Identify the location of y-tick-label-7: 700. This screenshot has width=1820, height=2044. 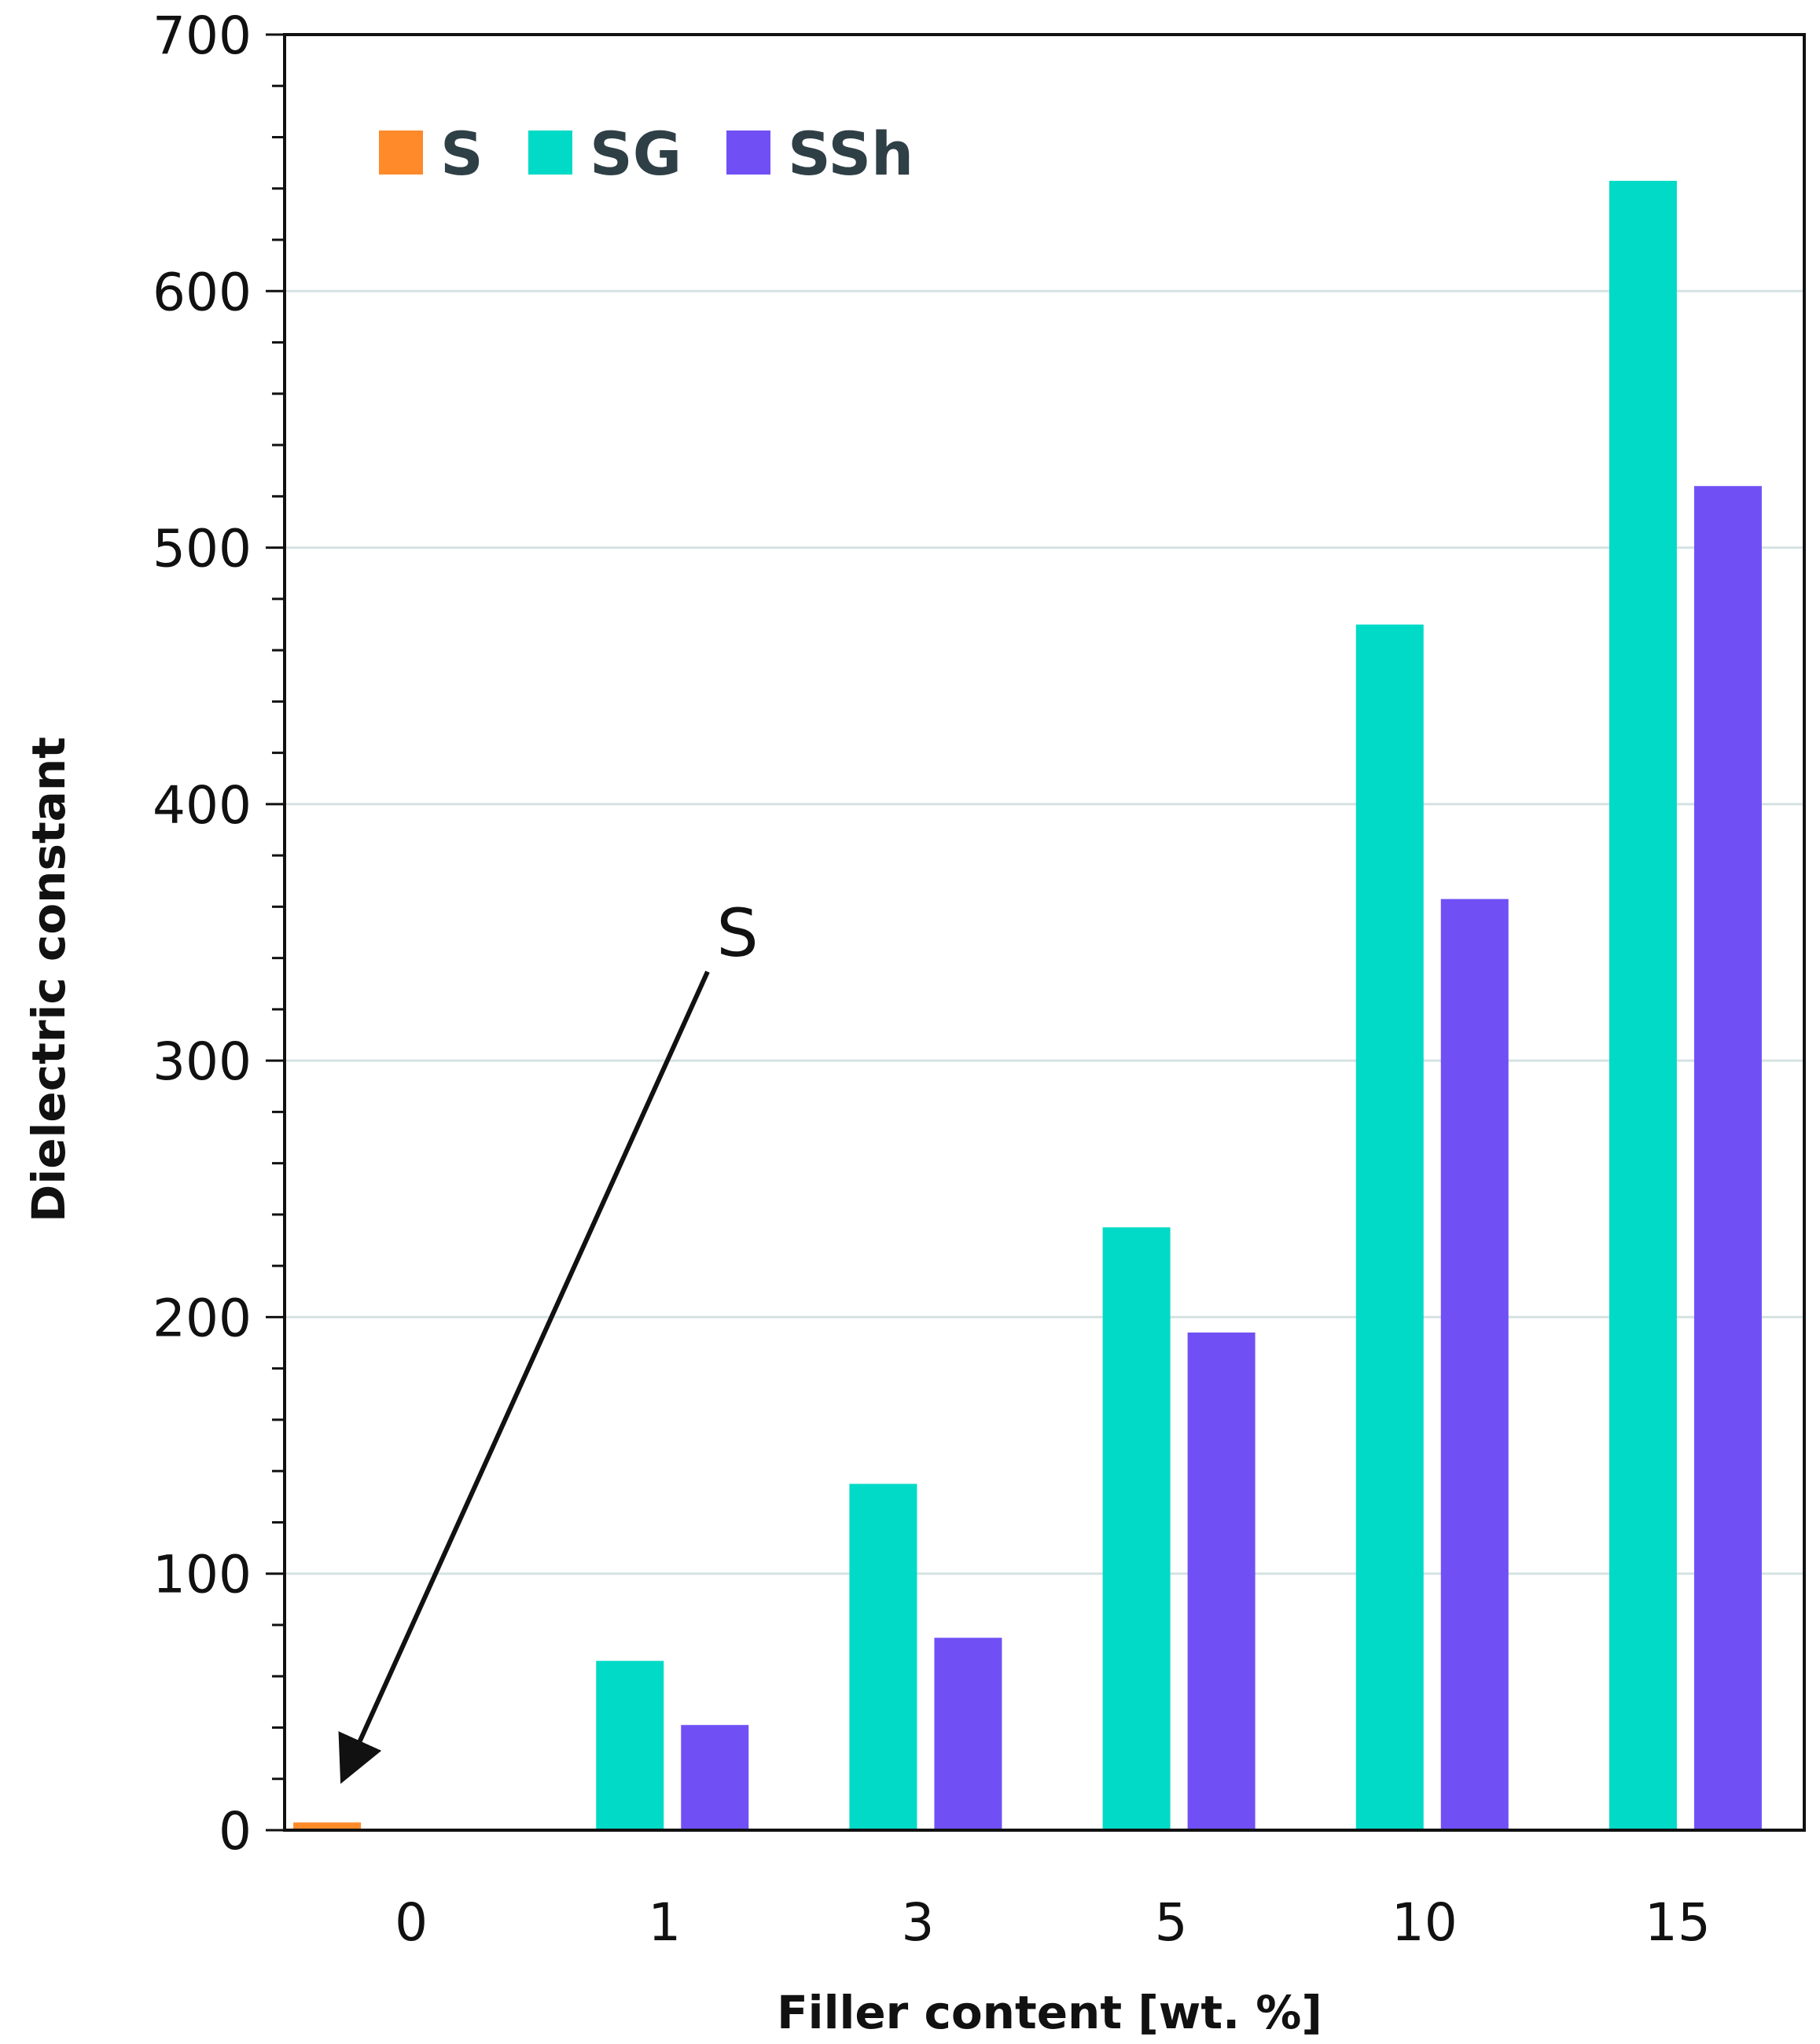
(202, 36).